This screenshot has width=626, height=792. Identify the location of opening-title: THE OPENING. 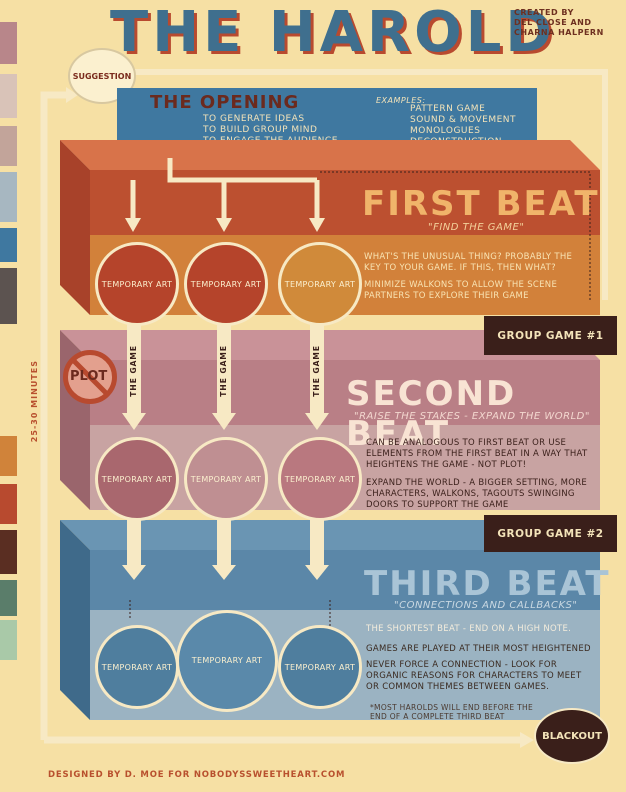
(225, 102).